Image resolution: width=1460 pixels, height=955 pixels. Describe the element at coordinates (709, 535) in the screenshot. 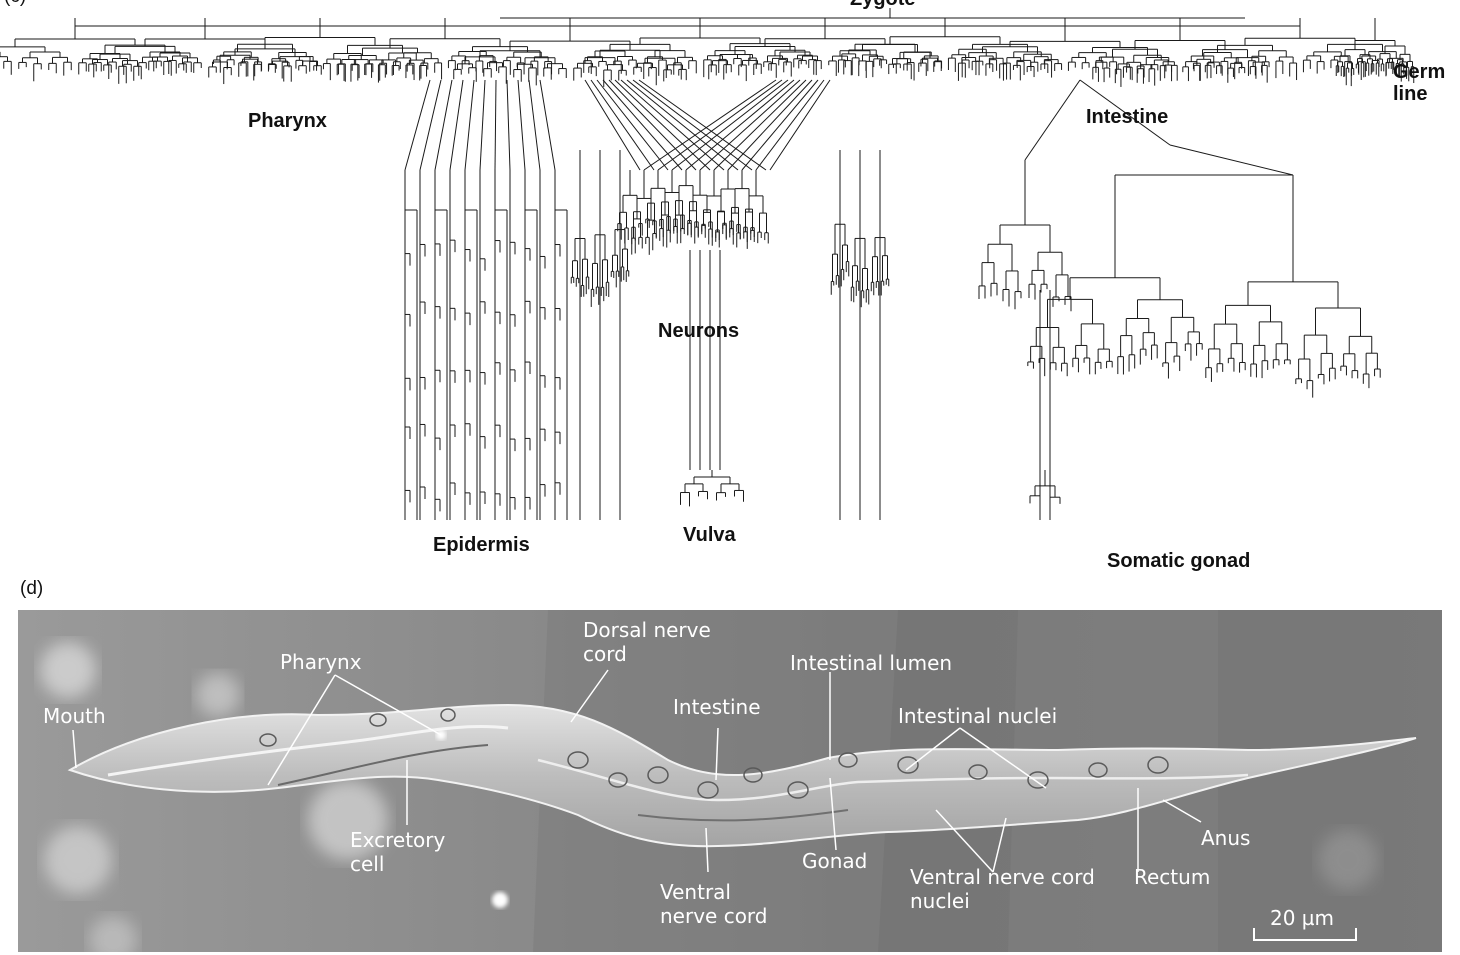

I see `vulva-label: Vulva` at that location.